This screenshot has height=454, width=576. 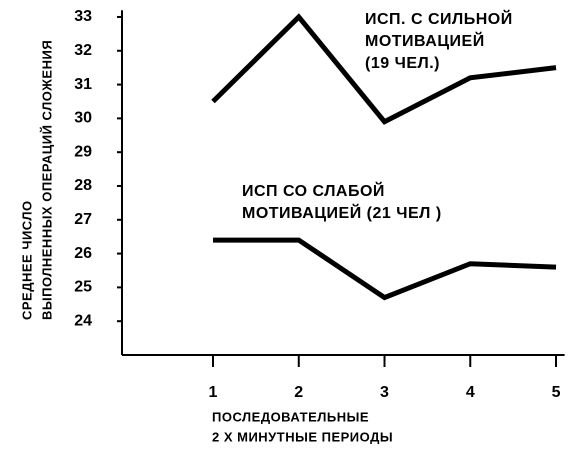 I want to click on x-tick-label: 5, so click(x=556, y=392).